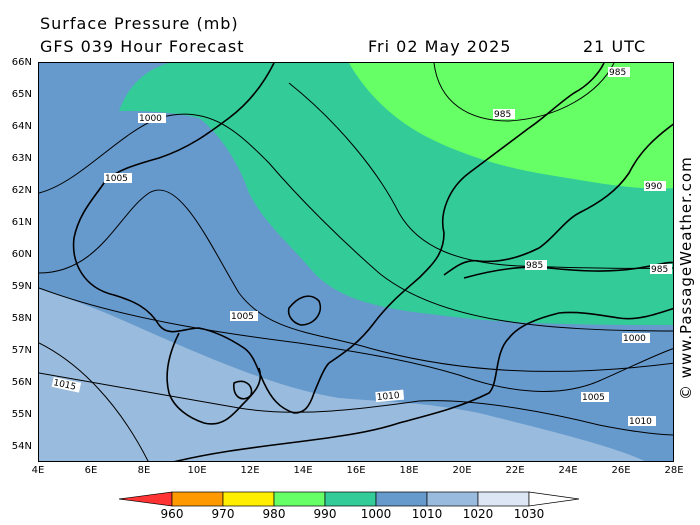 This screenshot has width=700, height=525. What do you see at coordinates (686, 278) in the screenshot?
I see `copyright-text: © www.PassageWeather.com` at bounding box center [686, 278].